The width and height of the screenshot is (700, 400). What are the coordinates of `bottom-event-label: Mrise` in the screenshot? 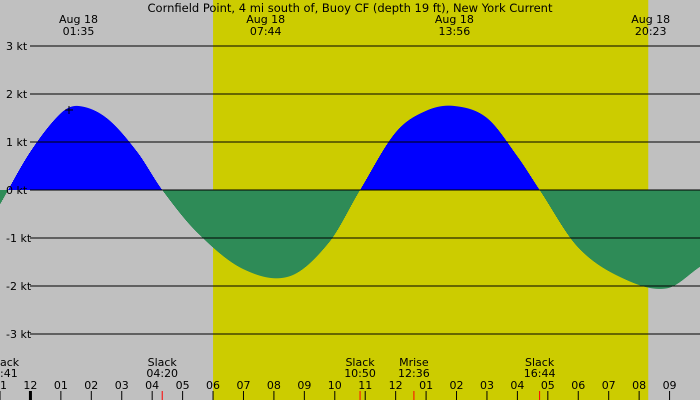 It's located at (414, 362).